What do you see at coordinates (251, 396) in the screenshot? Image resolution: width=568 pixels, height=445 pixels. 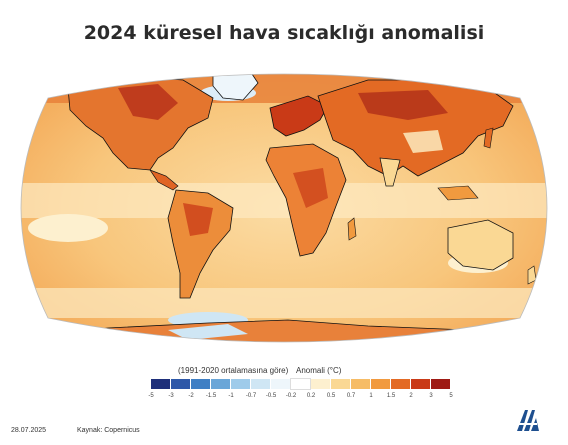 I see `legend-tick-label: -0.7` at bounding box center [251, 396].